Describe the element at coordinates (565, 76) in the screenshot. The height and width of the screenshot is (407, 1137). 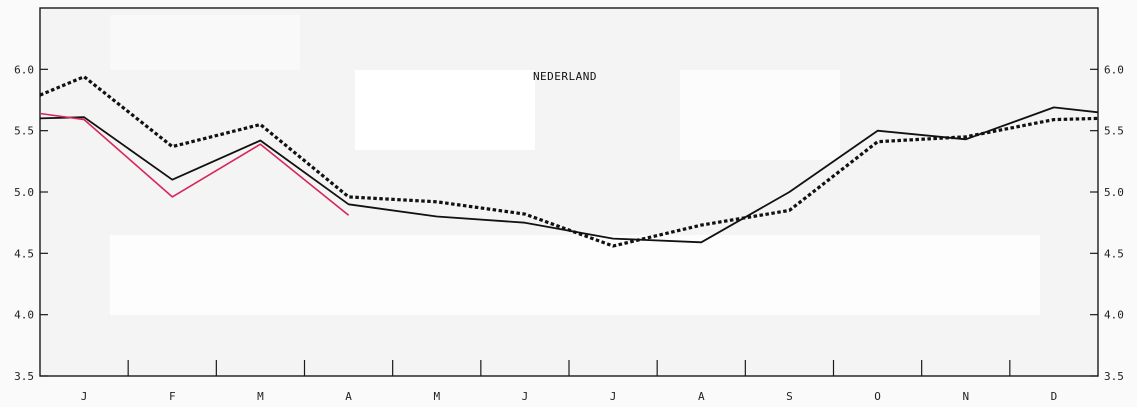
I see `chart-title: NEDERLAND` at that location.